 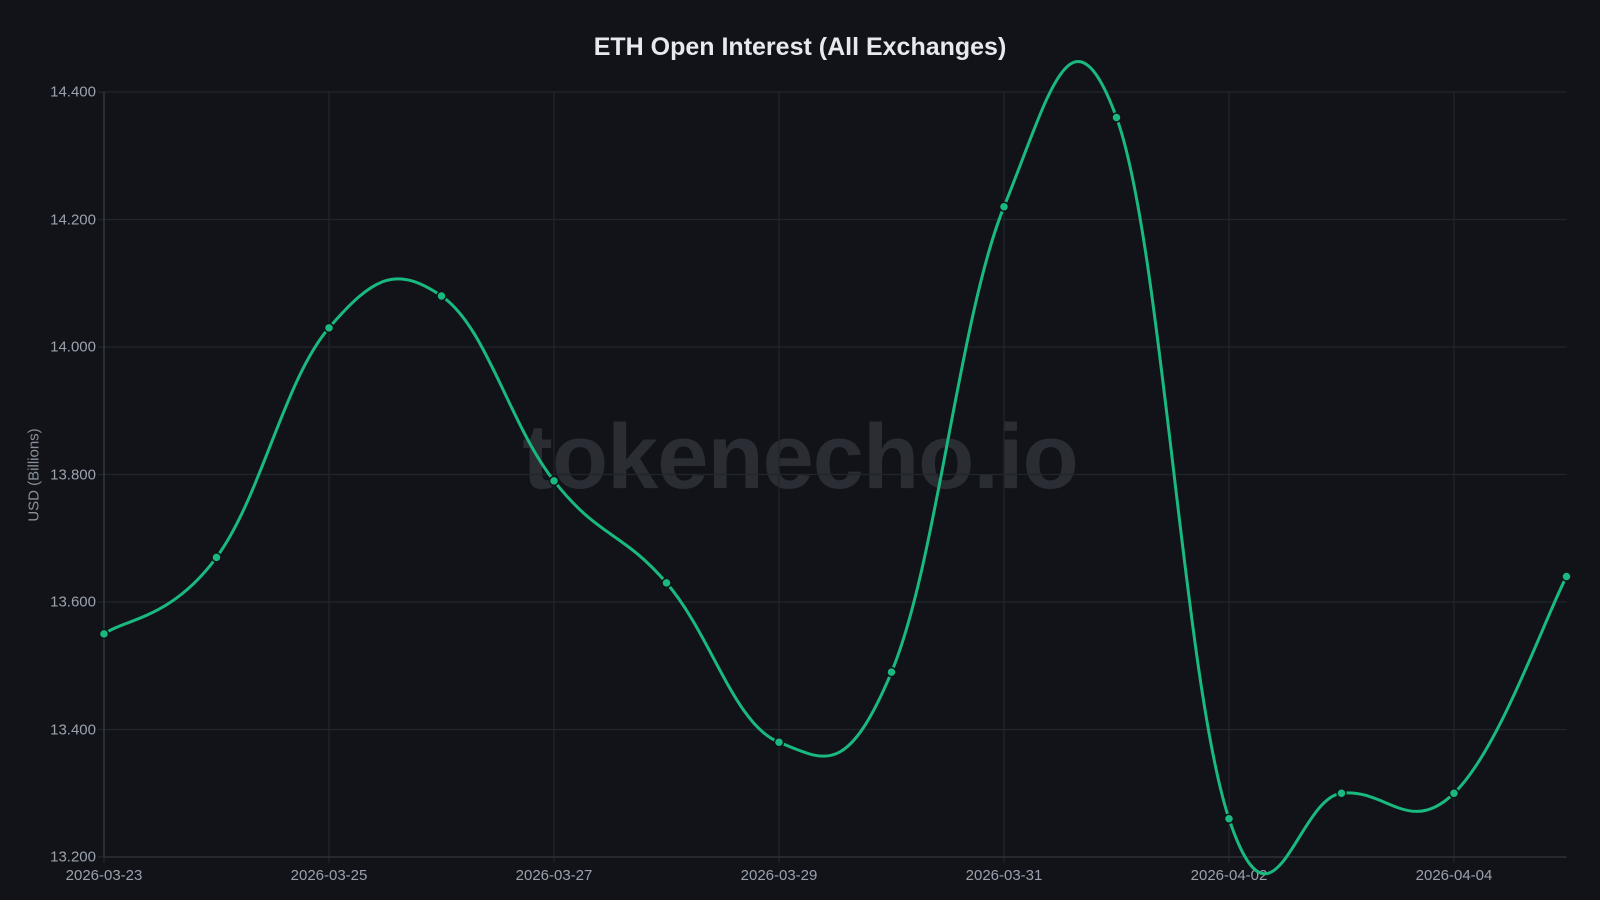 I want to click on y-tick-label: 14.000, so click(x=73, y=347).